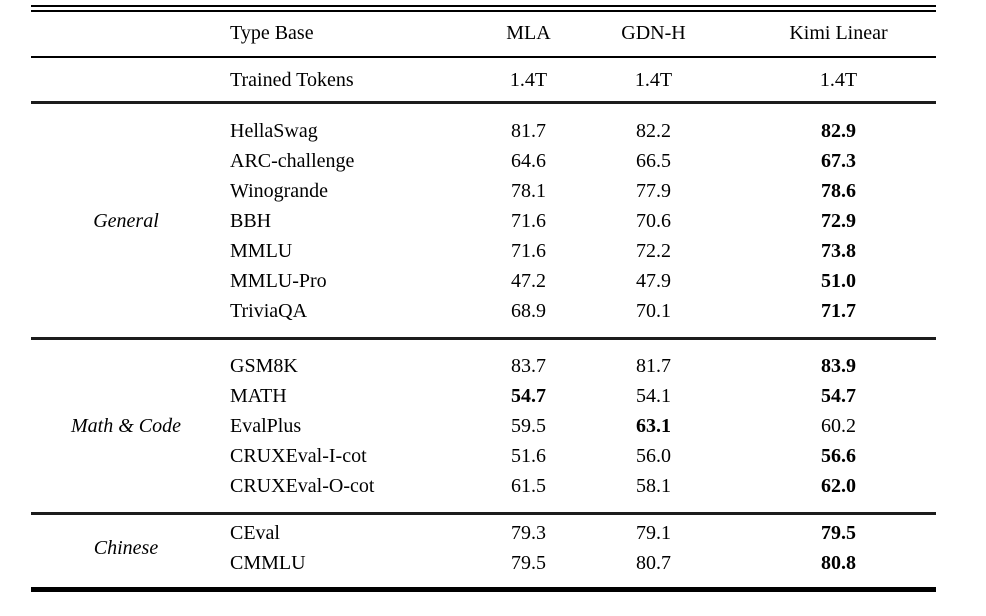  Describe the element at coordinates (653, 366) in the screenshot. I see `score-gdnh: 81.7` at that location.